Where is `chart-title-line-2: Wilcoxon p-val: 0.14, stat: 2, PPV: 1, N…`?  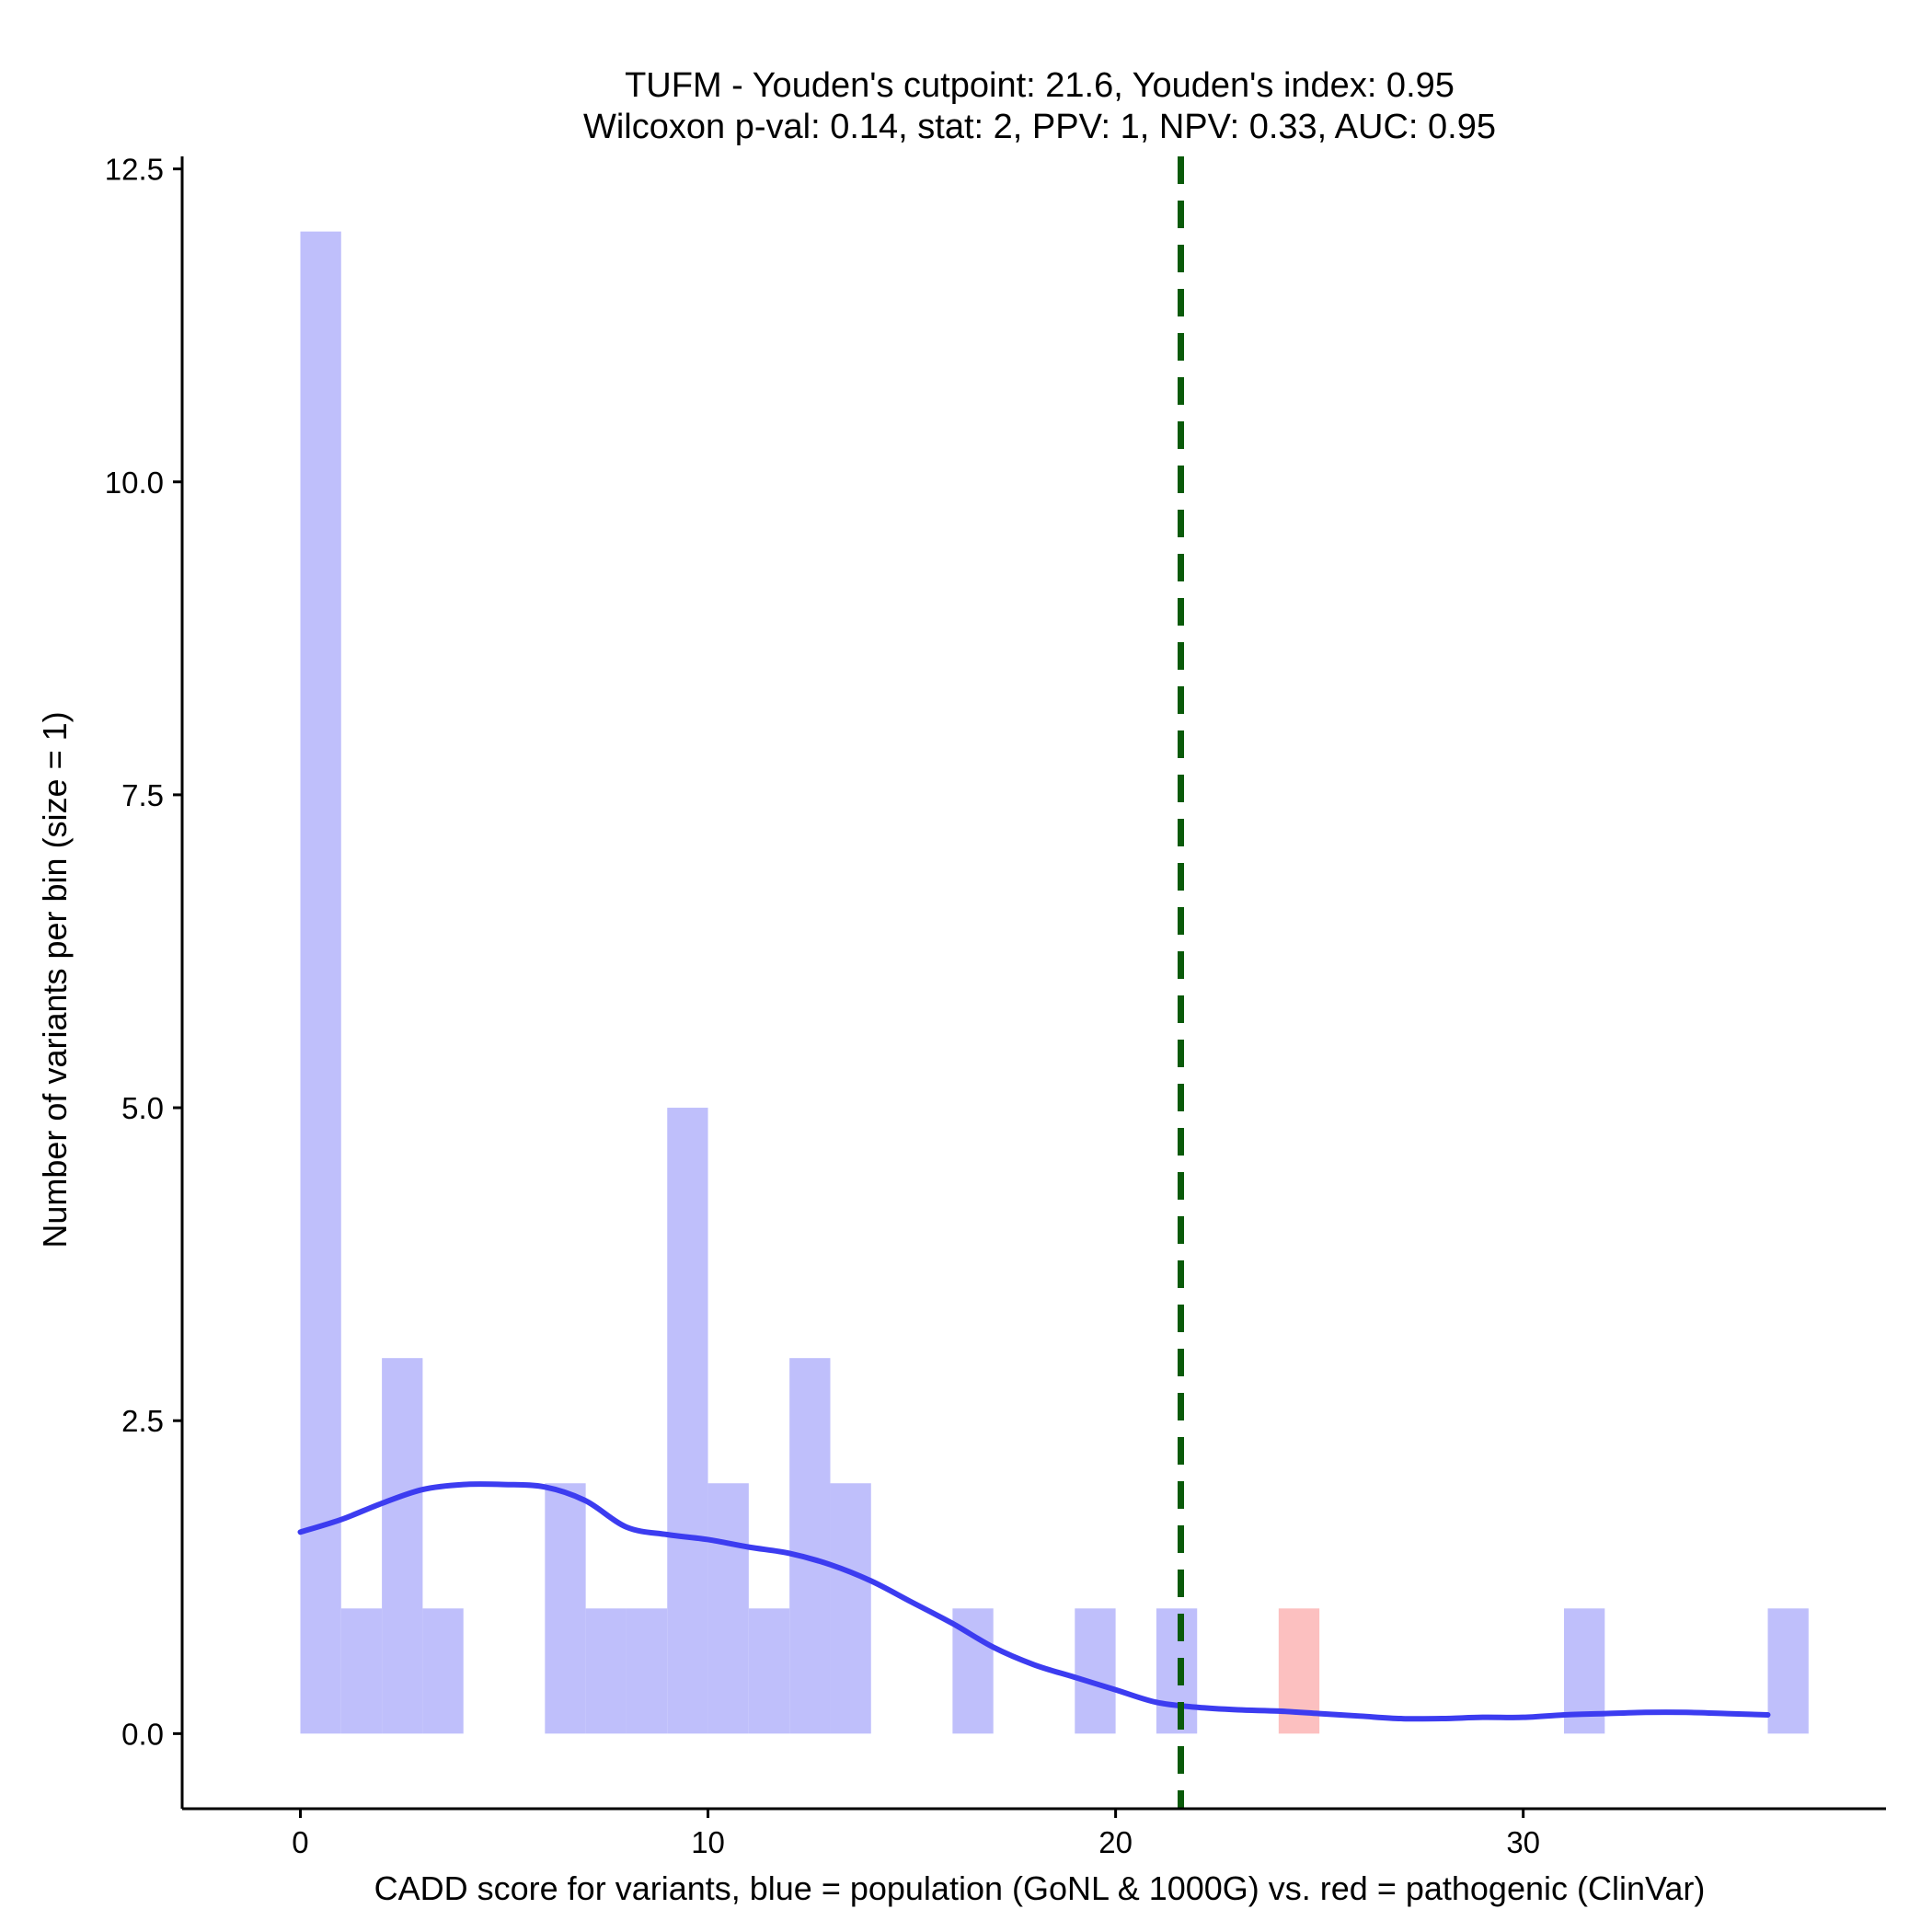 chart-title-line-2: Wilcoxon p-val: 0.14, stat: 2, PPV: 1, N… is located at coordinates (1039, 127).